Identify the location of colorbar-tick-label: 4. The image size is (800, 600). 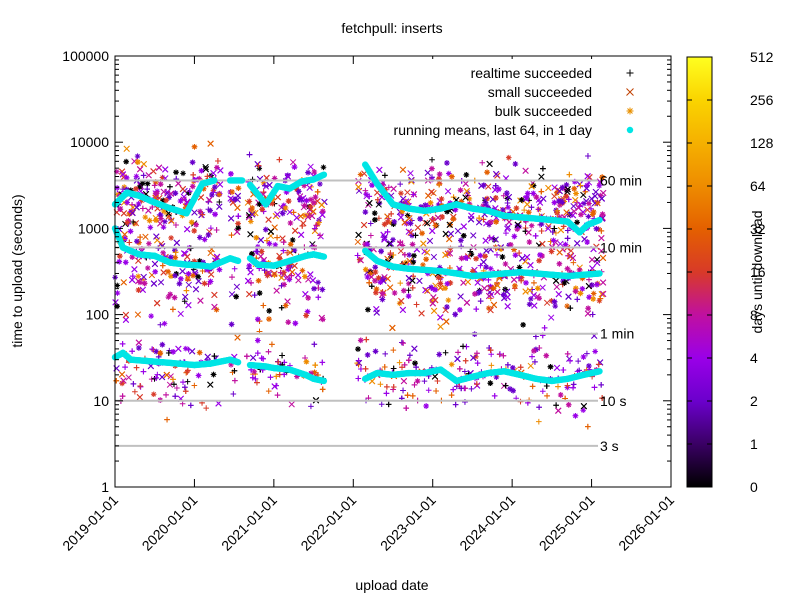
(754, 358).